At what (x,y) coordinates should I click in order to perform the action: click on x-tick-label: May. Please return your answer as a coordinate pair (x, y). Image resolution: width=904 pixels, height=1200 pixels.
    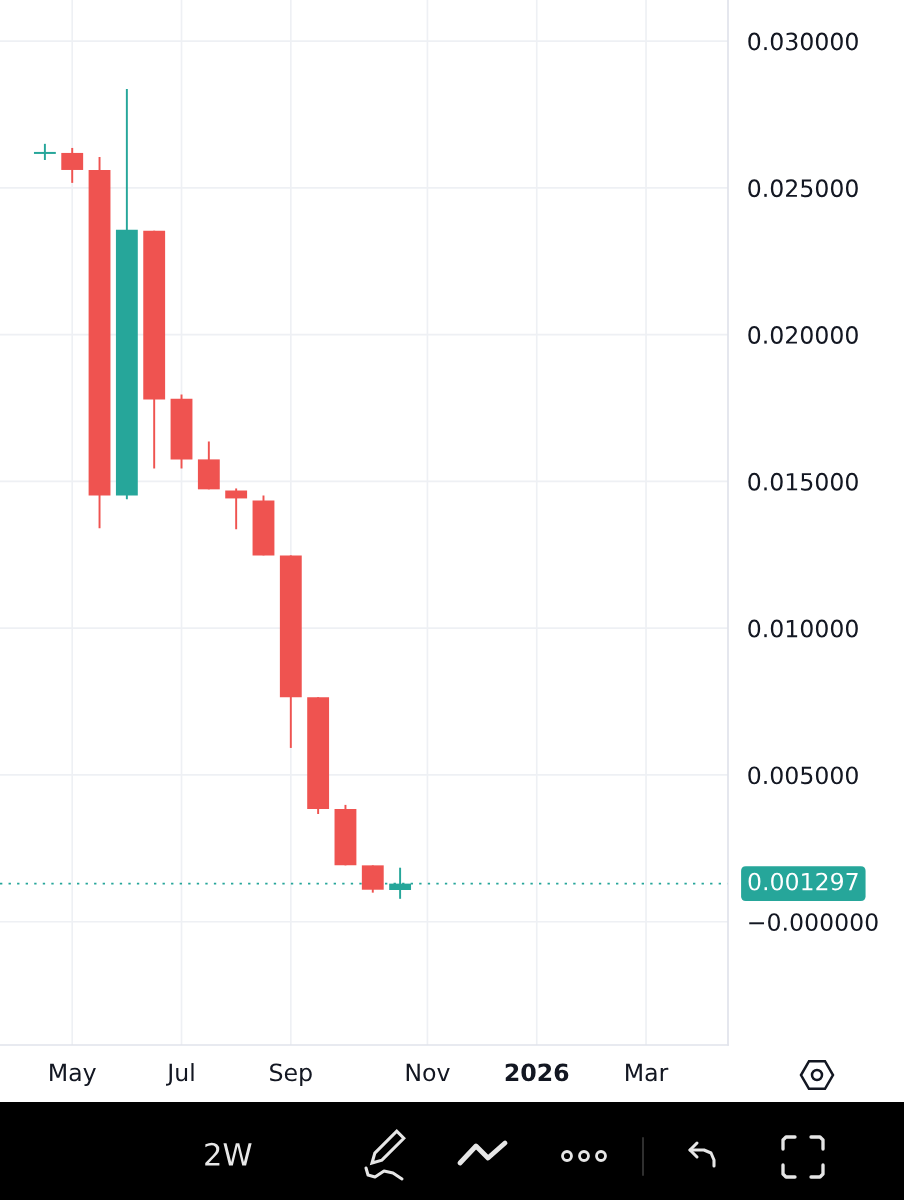
    Looking at the image, I should click on (73, 1074).